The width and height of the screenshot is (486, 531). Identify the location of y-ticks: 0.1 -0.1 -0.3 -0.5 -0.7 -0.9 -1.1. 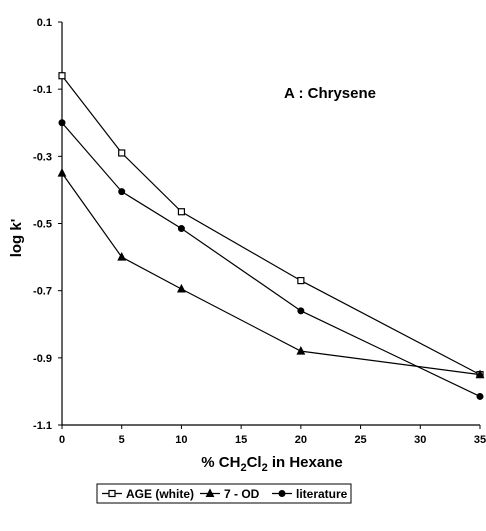
(47, 224).